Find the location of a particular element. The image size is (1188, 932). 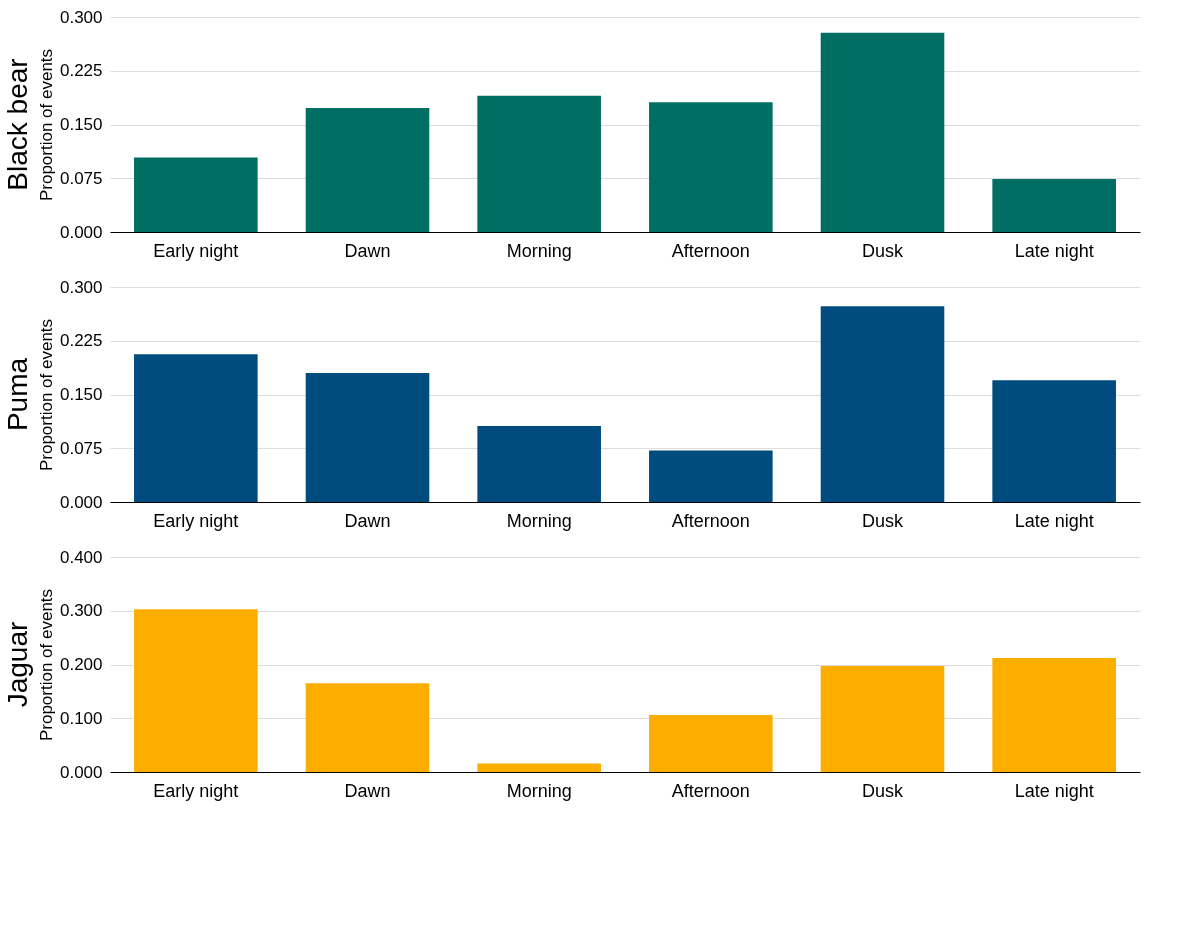

text: Black bear is located at coordinates (18, 124).